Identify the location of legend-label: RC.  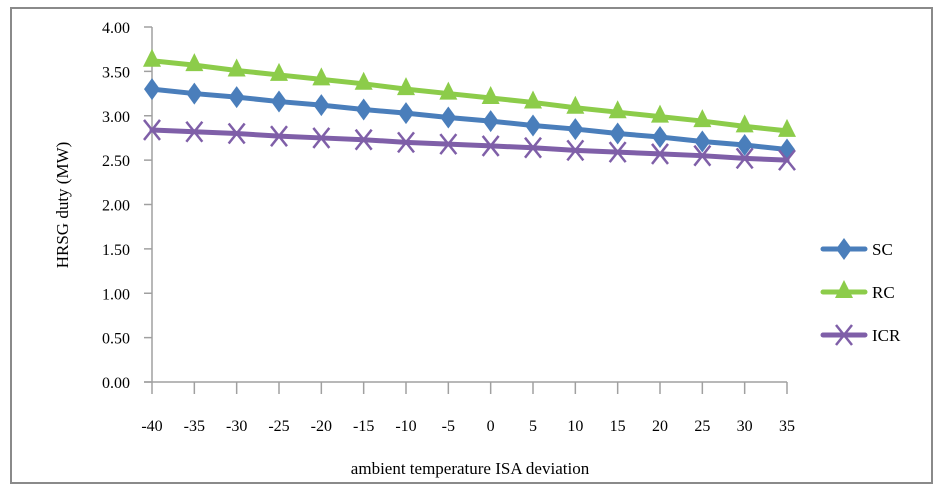
(883, 292).